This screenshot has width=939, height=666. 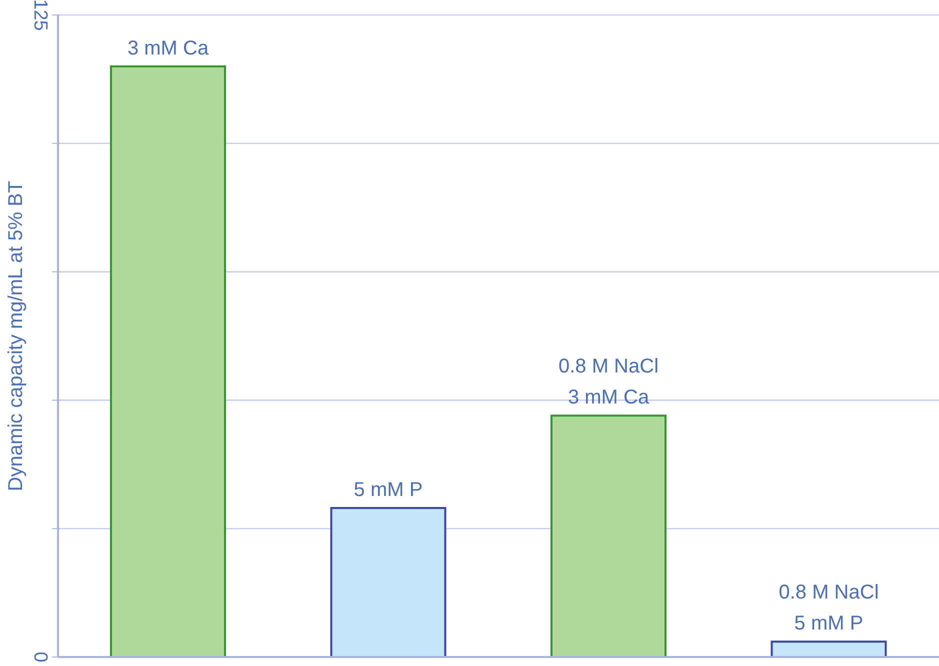 What do you see at coordinates (608, 382) in the screenshot?
I see `x-tick-label: 0.8 M NaCl 3 mM Ca` at bounding box center [608, 382].